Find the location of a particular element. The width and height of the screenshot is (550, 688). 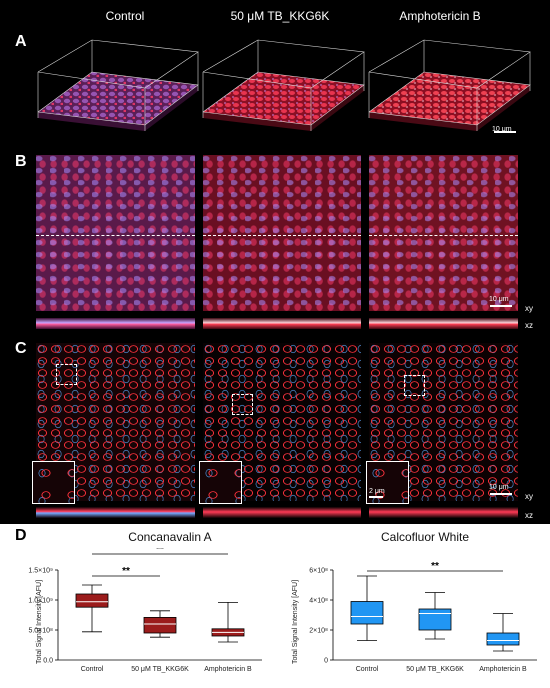

zoom-region-control is located at coordinates (66, 374).